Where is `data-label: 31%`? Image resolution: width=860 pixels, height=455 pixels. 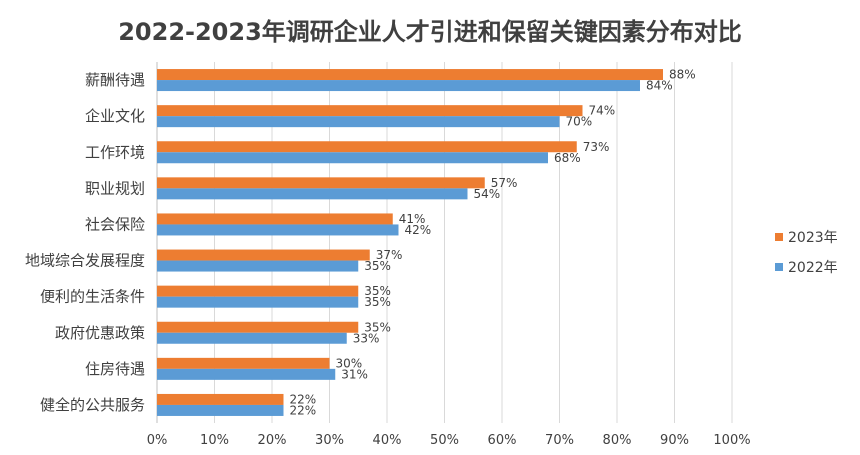
data-label: 31% is located at coordinates (354, 374).